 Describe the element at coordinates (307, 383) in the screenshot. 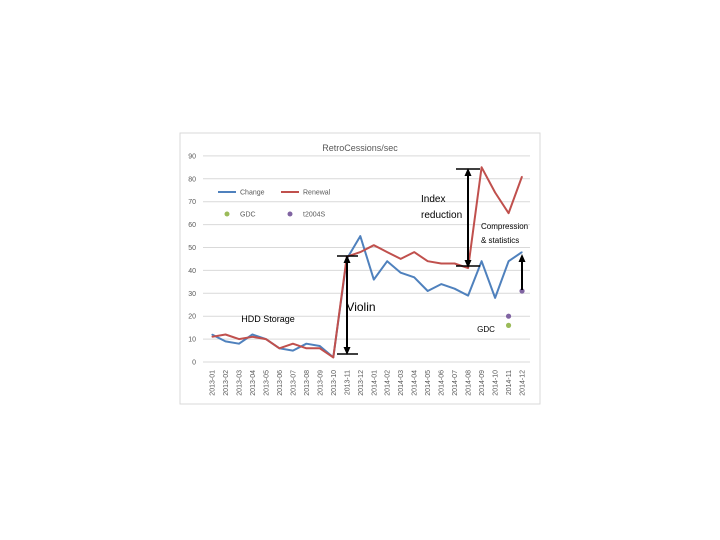

I see `x-tick-label: 2013-08` at that location.